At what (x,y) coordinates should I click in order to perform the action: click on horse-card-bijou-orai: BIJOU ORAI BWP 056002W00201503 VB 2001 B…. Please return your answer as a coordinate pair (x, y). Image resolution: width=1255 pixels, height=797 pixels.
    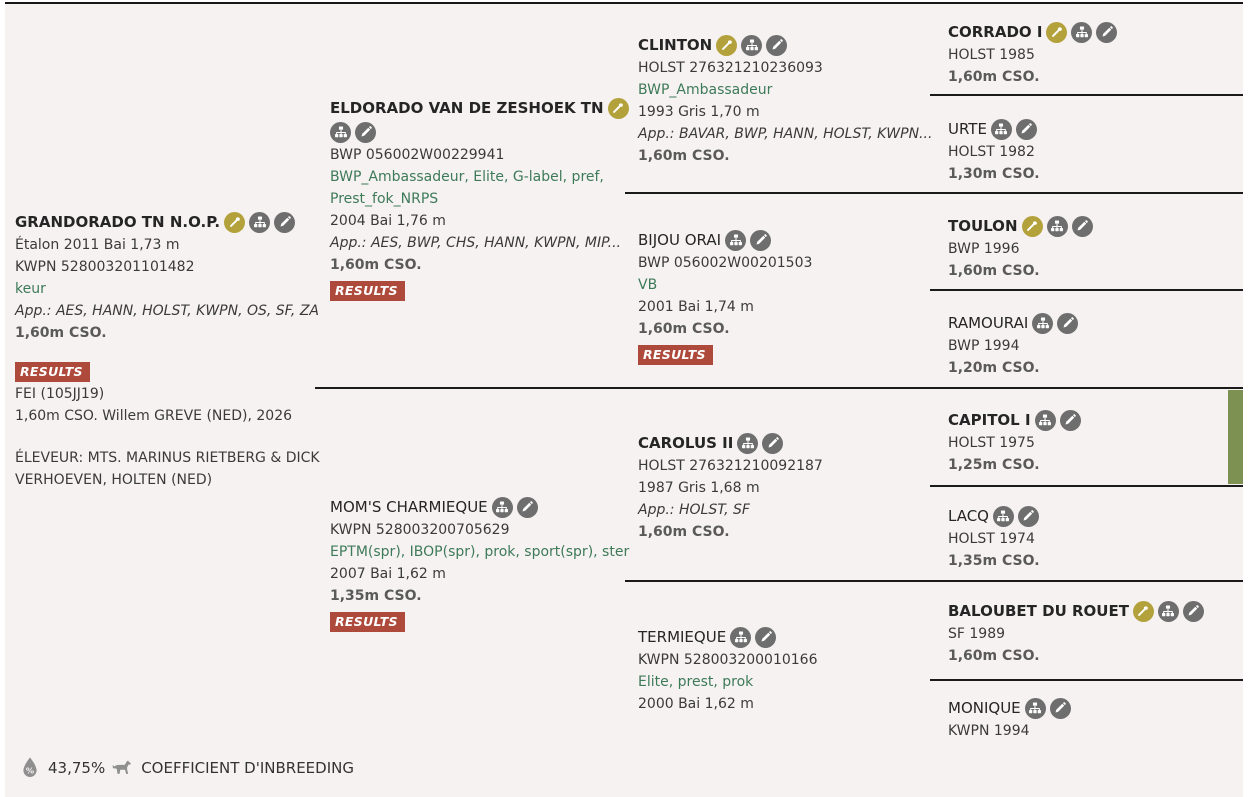
    Looking at the image, I should click on (789, 297).